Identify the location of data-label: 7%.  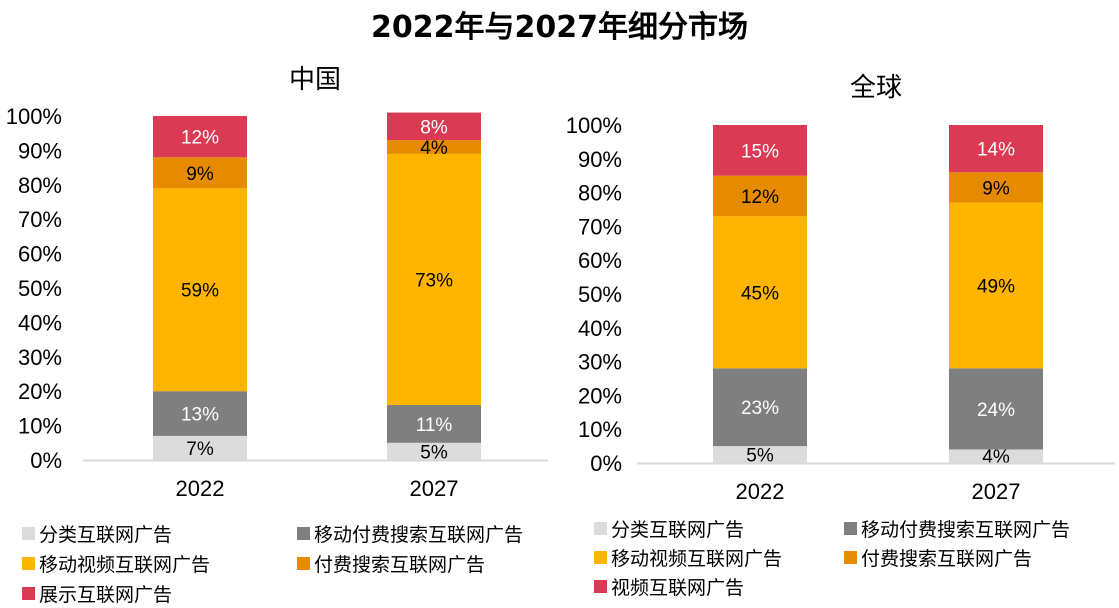
(200, 449).